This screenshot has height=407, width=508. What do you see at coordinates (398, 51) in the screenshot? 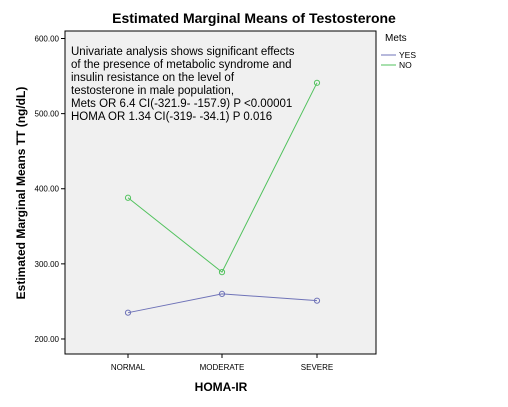
I see `legend: Mets YES NO` at bounding box center [398, 51].